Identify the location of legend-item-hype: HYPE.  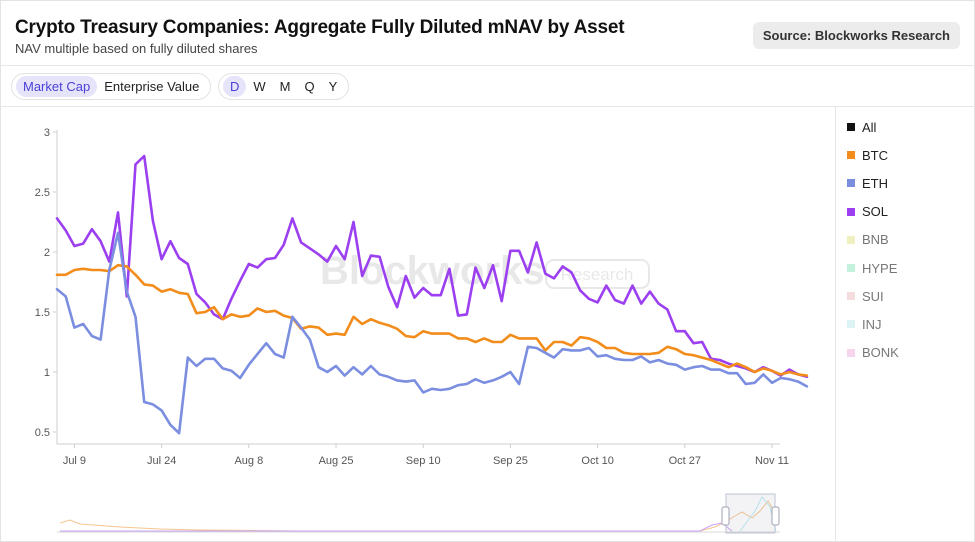
(873, 268).